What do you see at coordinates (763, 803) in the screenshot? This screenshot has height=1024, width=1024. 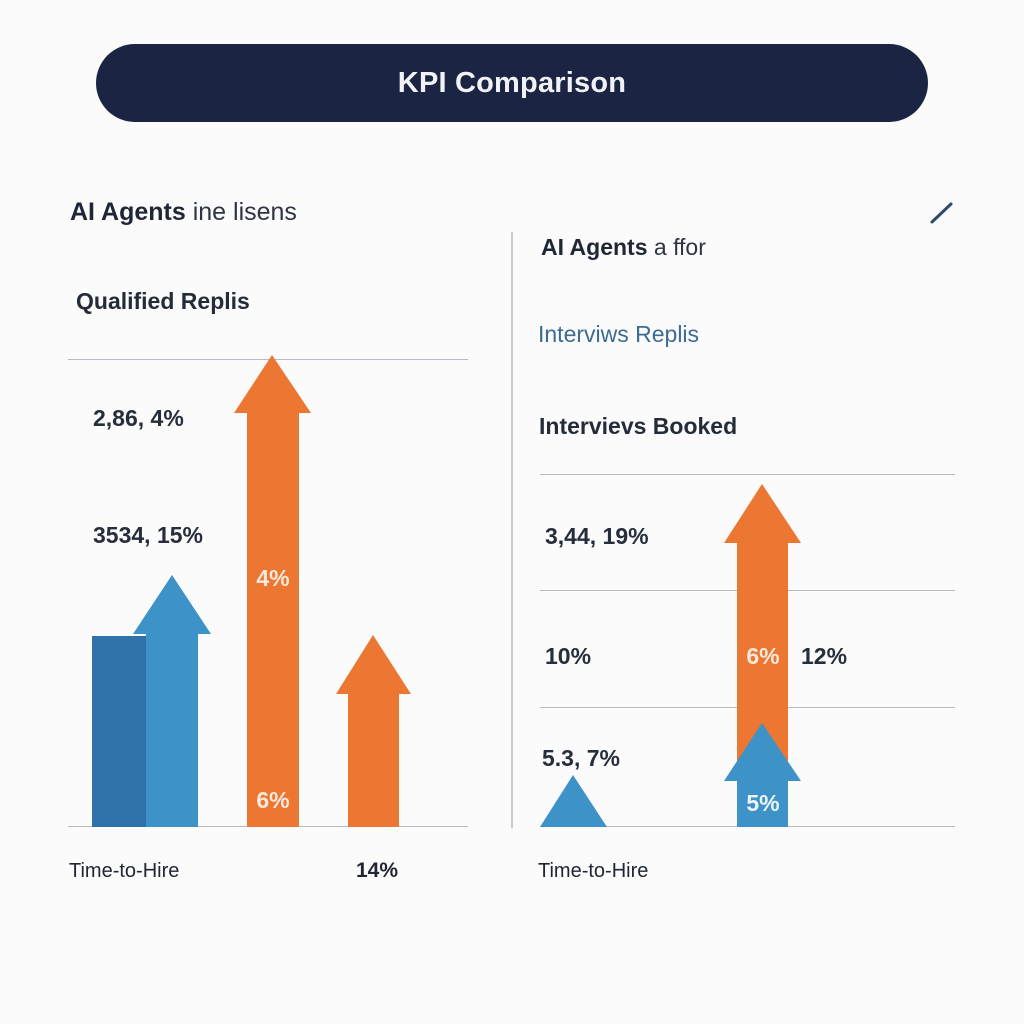 I see `right-blue-label: 5%` at bounding box center [763, 803].